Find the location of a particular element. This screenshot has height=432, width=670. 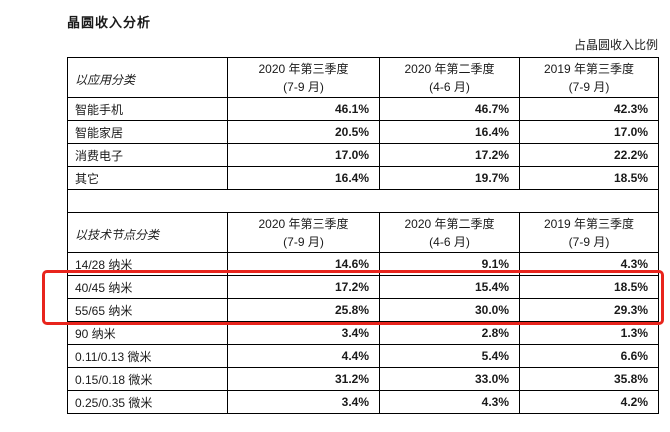

table-row-011-013um: 0.11/0.13 微米 4.4% 5.4% 6.6% is located at coordinates (363, 356).